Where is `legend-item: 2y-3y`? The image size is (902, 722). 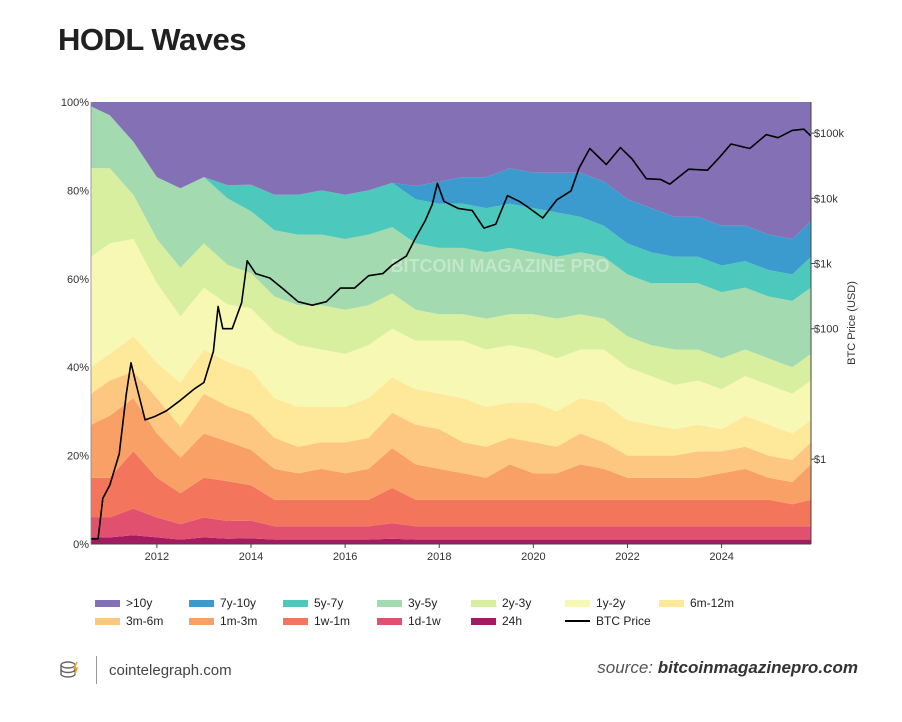
legend-item: 2y-3y is located at coordinates (518, 603).